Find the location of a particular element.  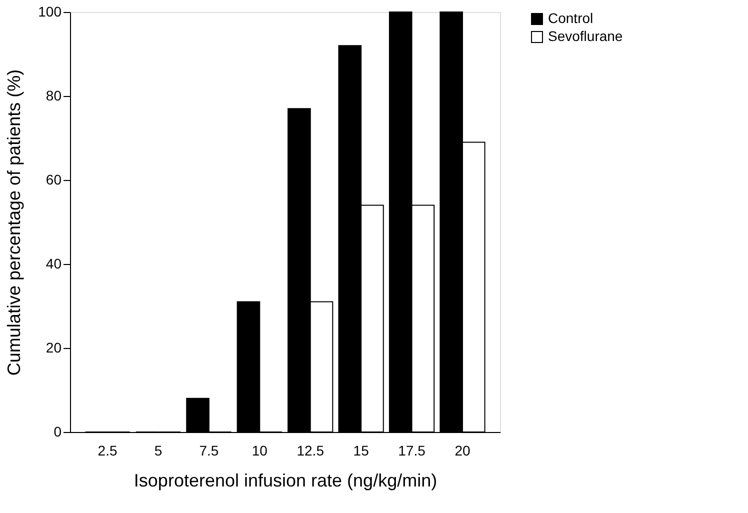

x-axis-title: Isoproterenol infusion rate (ng/kg/min) is located at coordinates (286, 480).